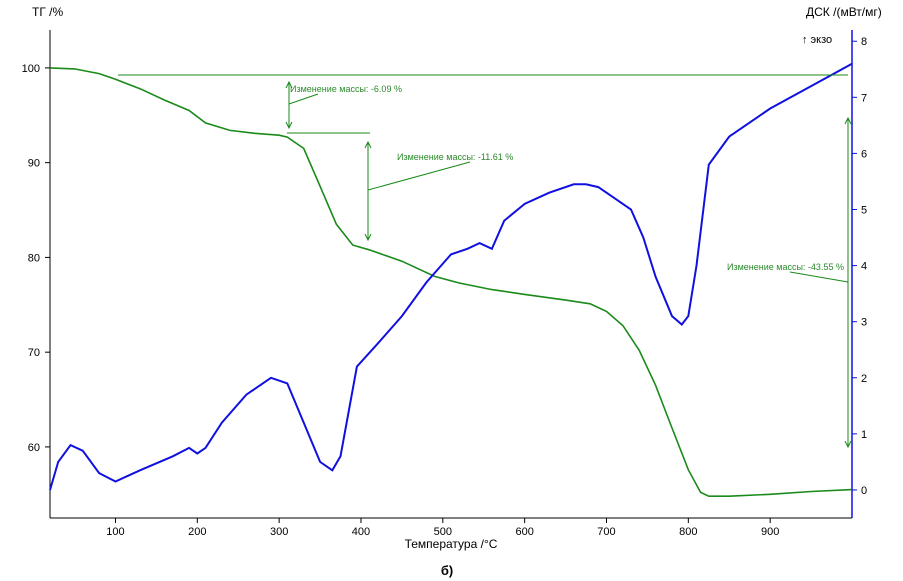 This screenshot has width=903, height=581. I want to click on right-axis-ticks: 0 1 2 3 4 5 6 7 8, so click(859, 266).